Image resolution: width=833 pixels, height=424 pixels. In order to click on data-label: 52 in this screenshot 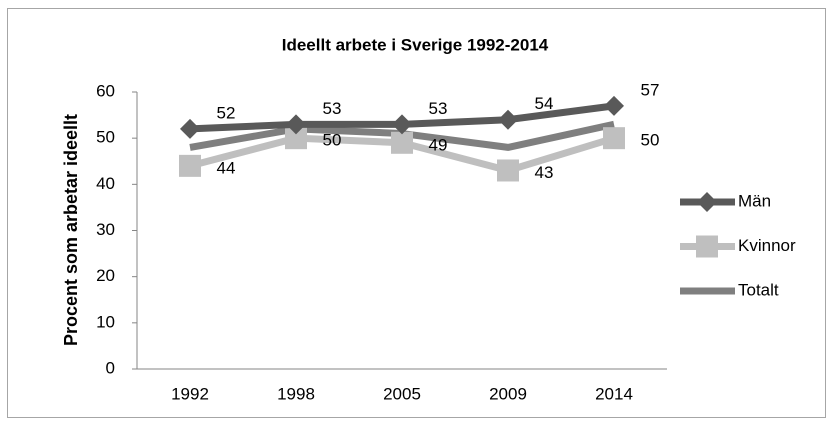, I will do `click(226, 112)`.